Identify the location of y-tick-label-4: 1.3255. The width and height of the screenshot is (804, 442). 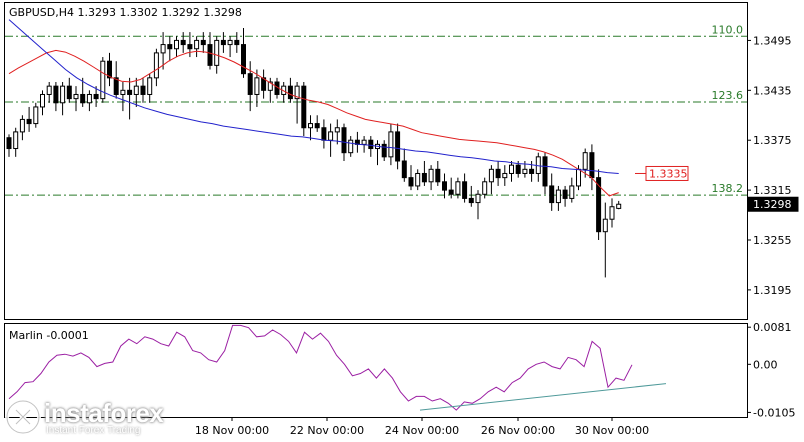
(772, 240).